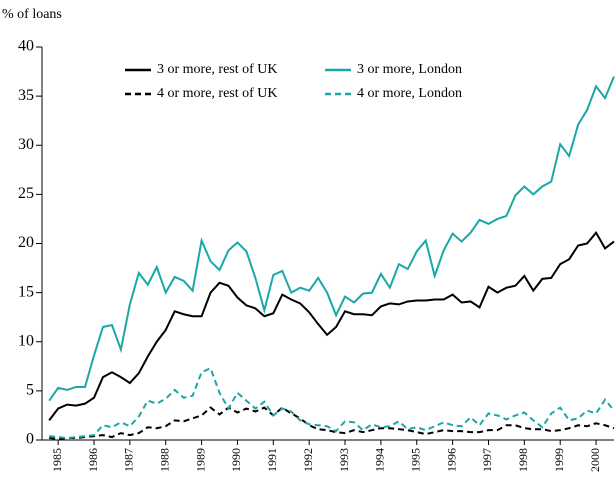 This screenshot has width=616, height=480. What do you see at coordinates (308, 460) in the screenshot?
I see `x-tick-label: 1992` at bounding box center [308, 460].